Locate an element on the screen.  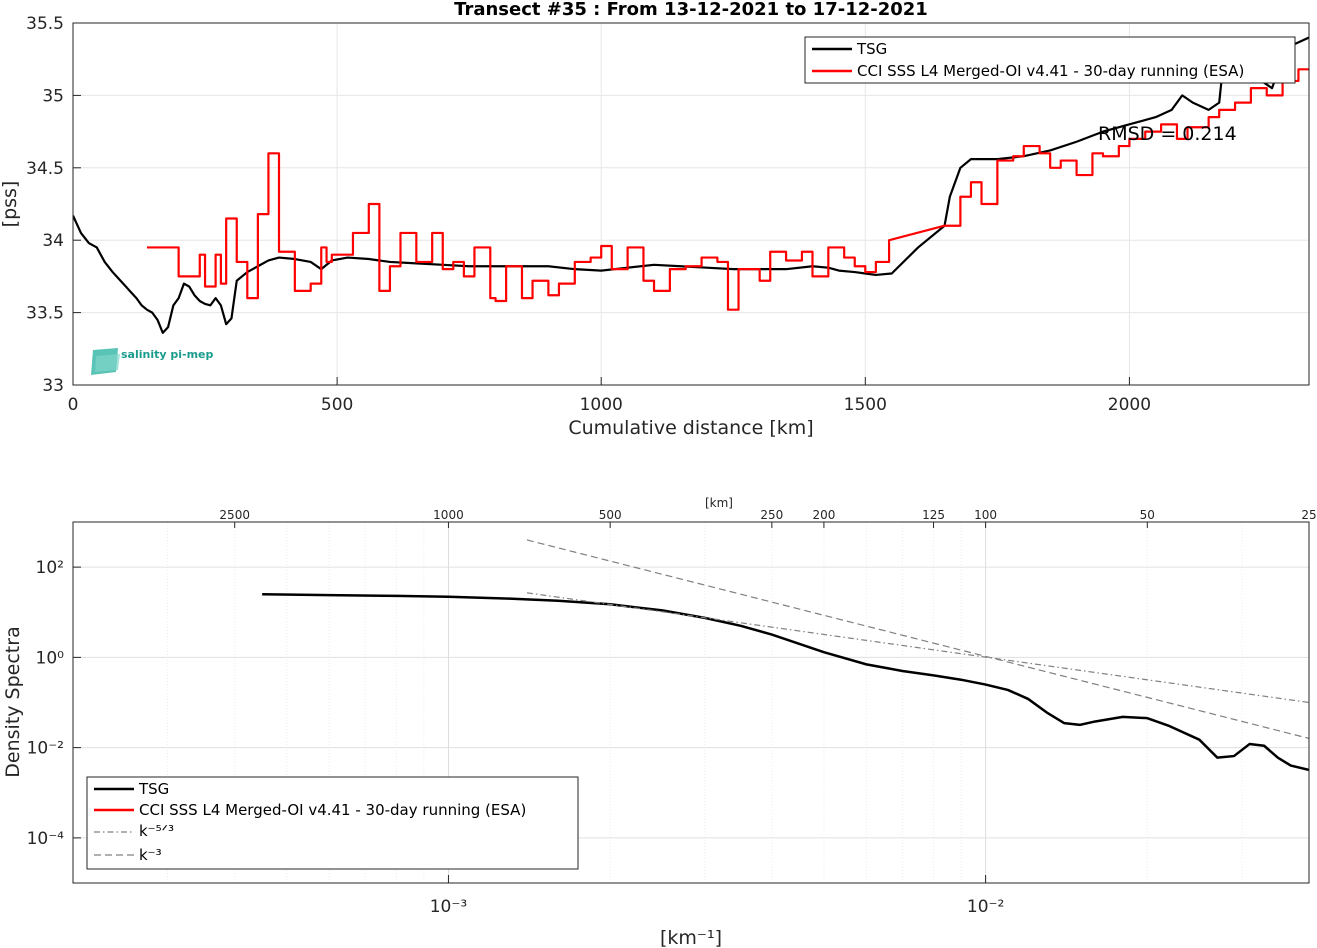
top-km-tick-label: 100 is located at coordinates (985, 515).